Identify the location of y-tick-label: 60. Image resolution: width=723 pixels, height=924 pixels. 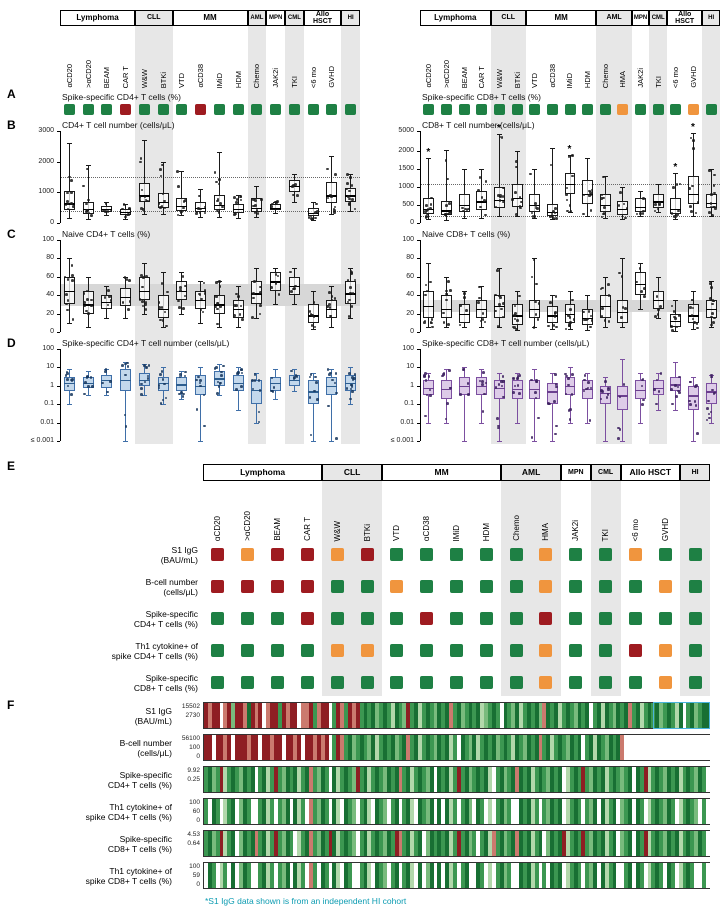
(50, 276).